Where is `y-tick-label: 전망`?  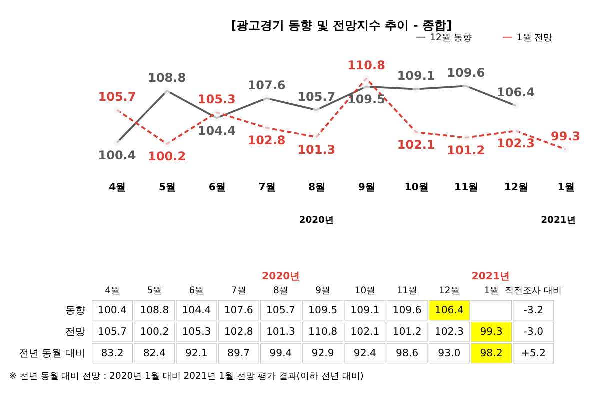
y-tick-label: 전망 is located at coordinates (75, 332).